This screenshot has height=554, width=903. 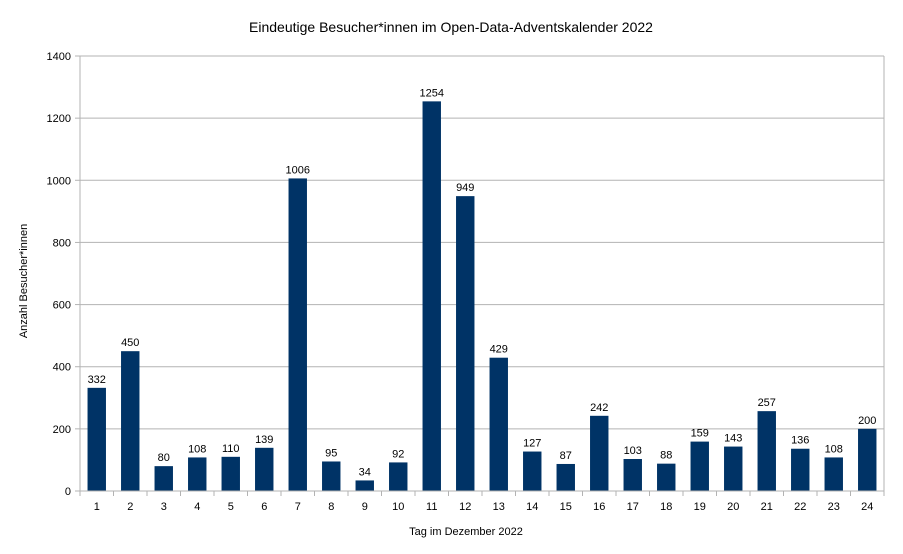 I want to click on data-label: 136, so click(x=800, y=441).